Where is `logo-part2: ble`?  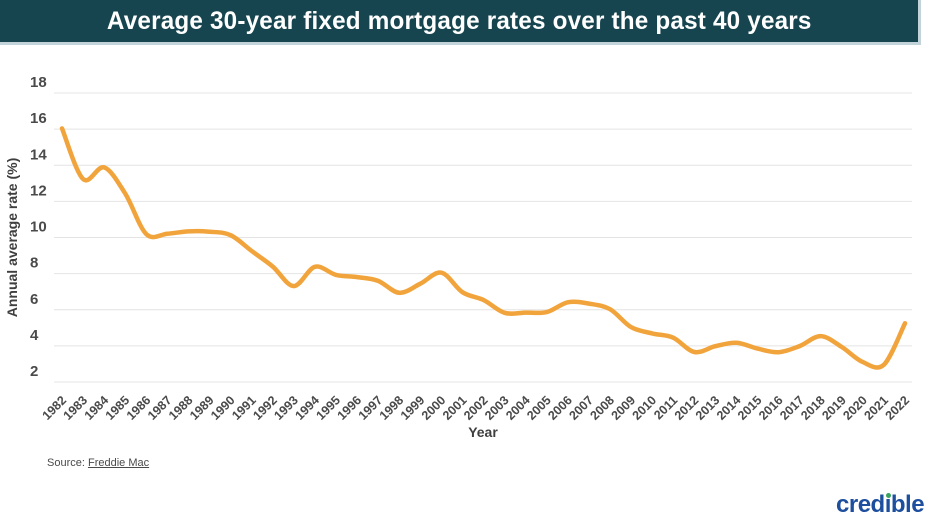 logo-part2: ble is located at coordinates (907, 504).